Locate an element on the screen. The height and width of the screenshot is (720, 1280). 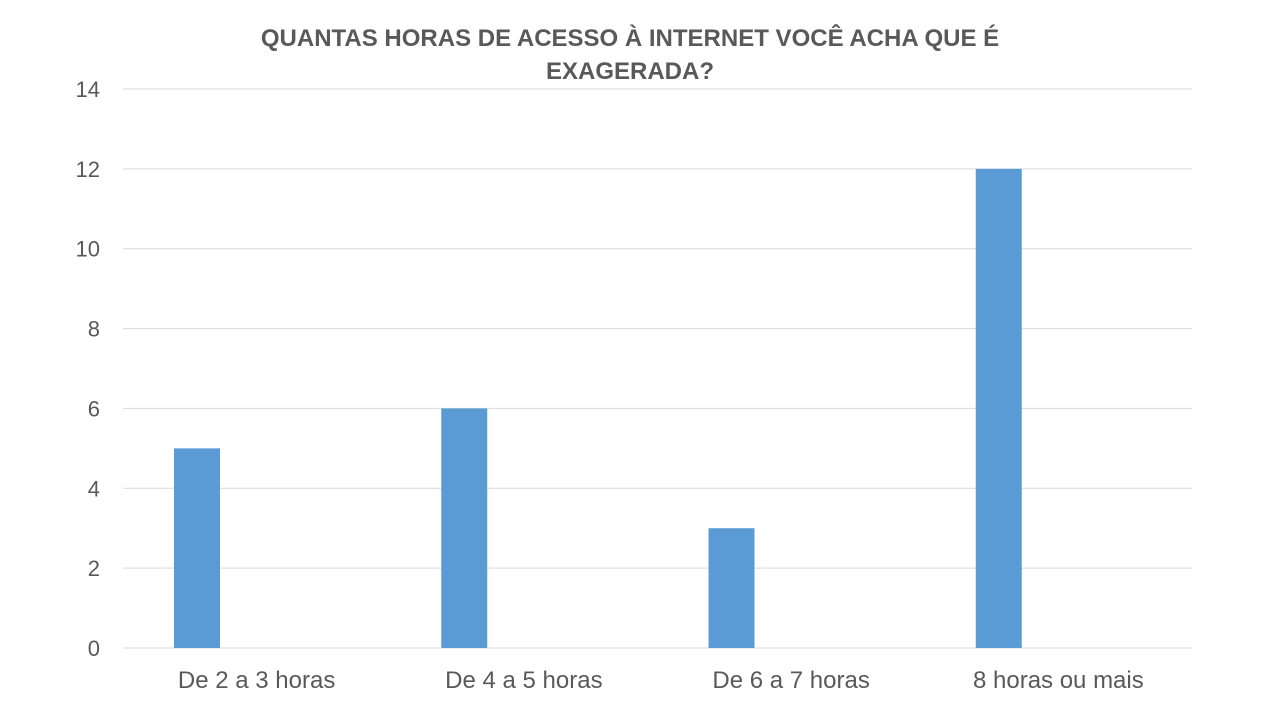
x-category-label: De 6 a 7 horas is located at coordinates (790, 680).